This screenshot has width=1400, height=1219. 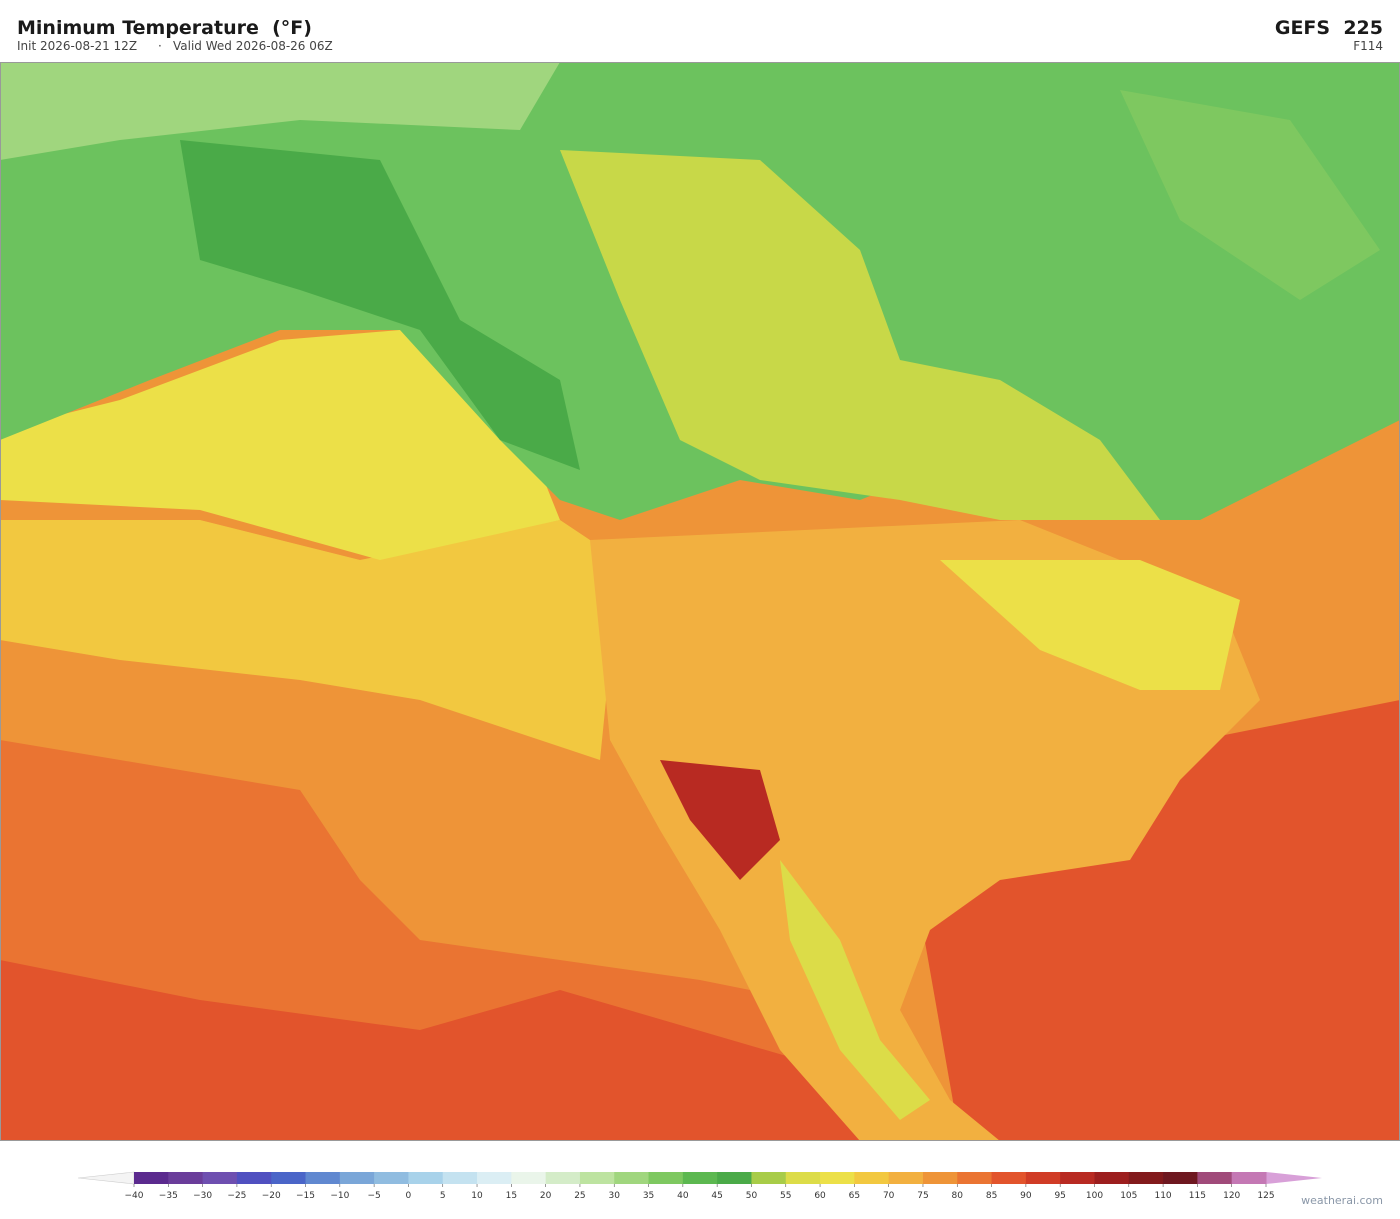 I want to click on colorbar-tick-label: 50, so click(x=752, y=1196).